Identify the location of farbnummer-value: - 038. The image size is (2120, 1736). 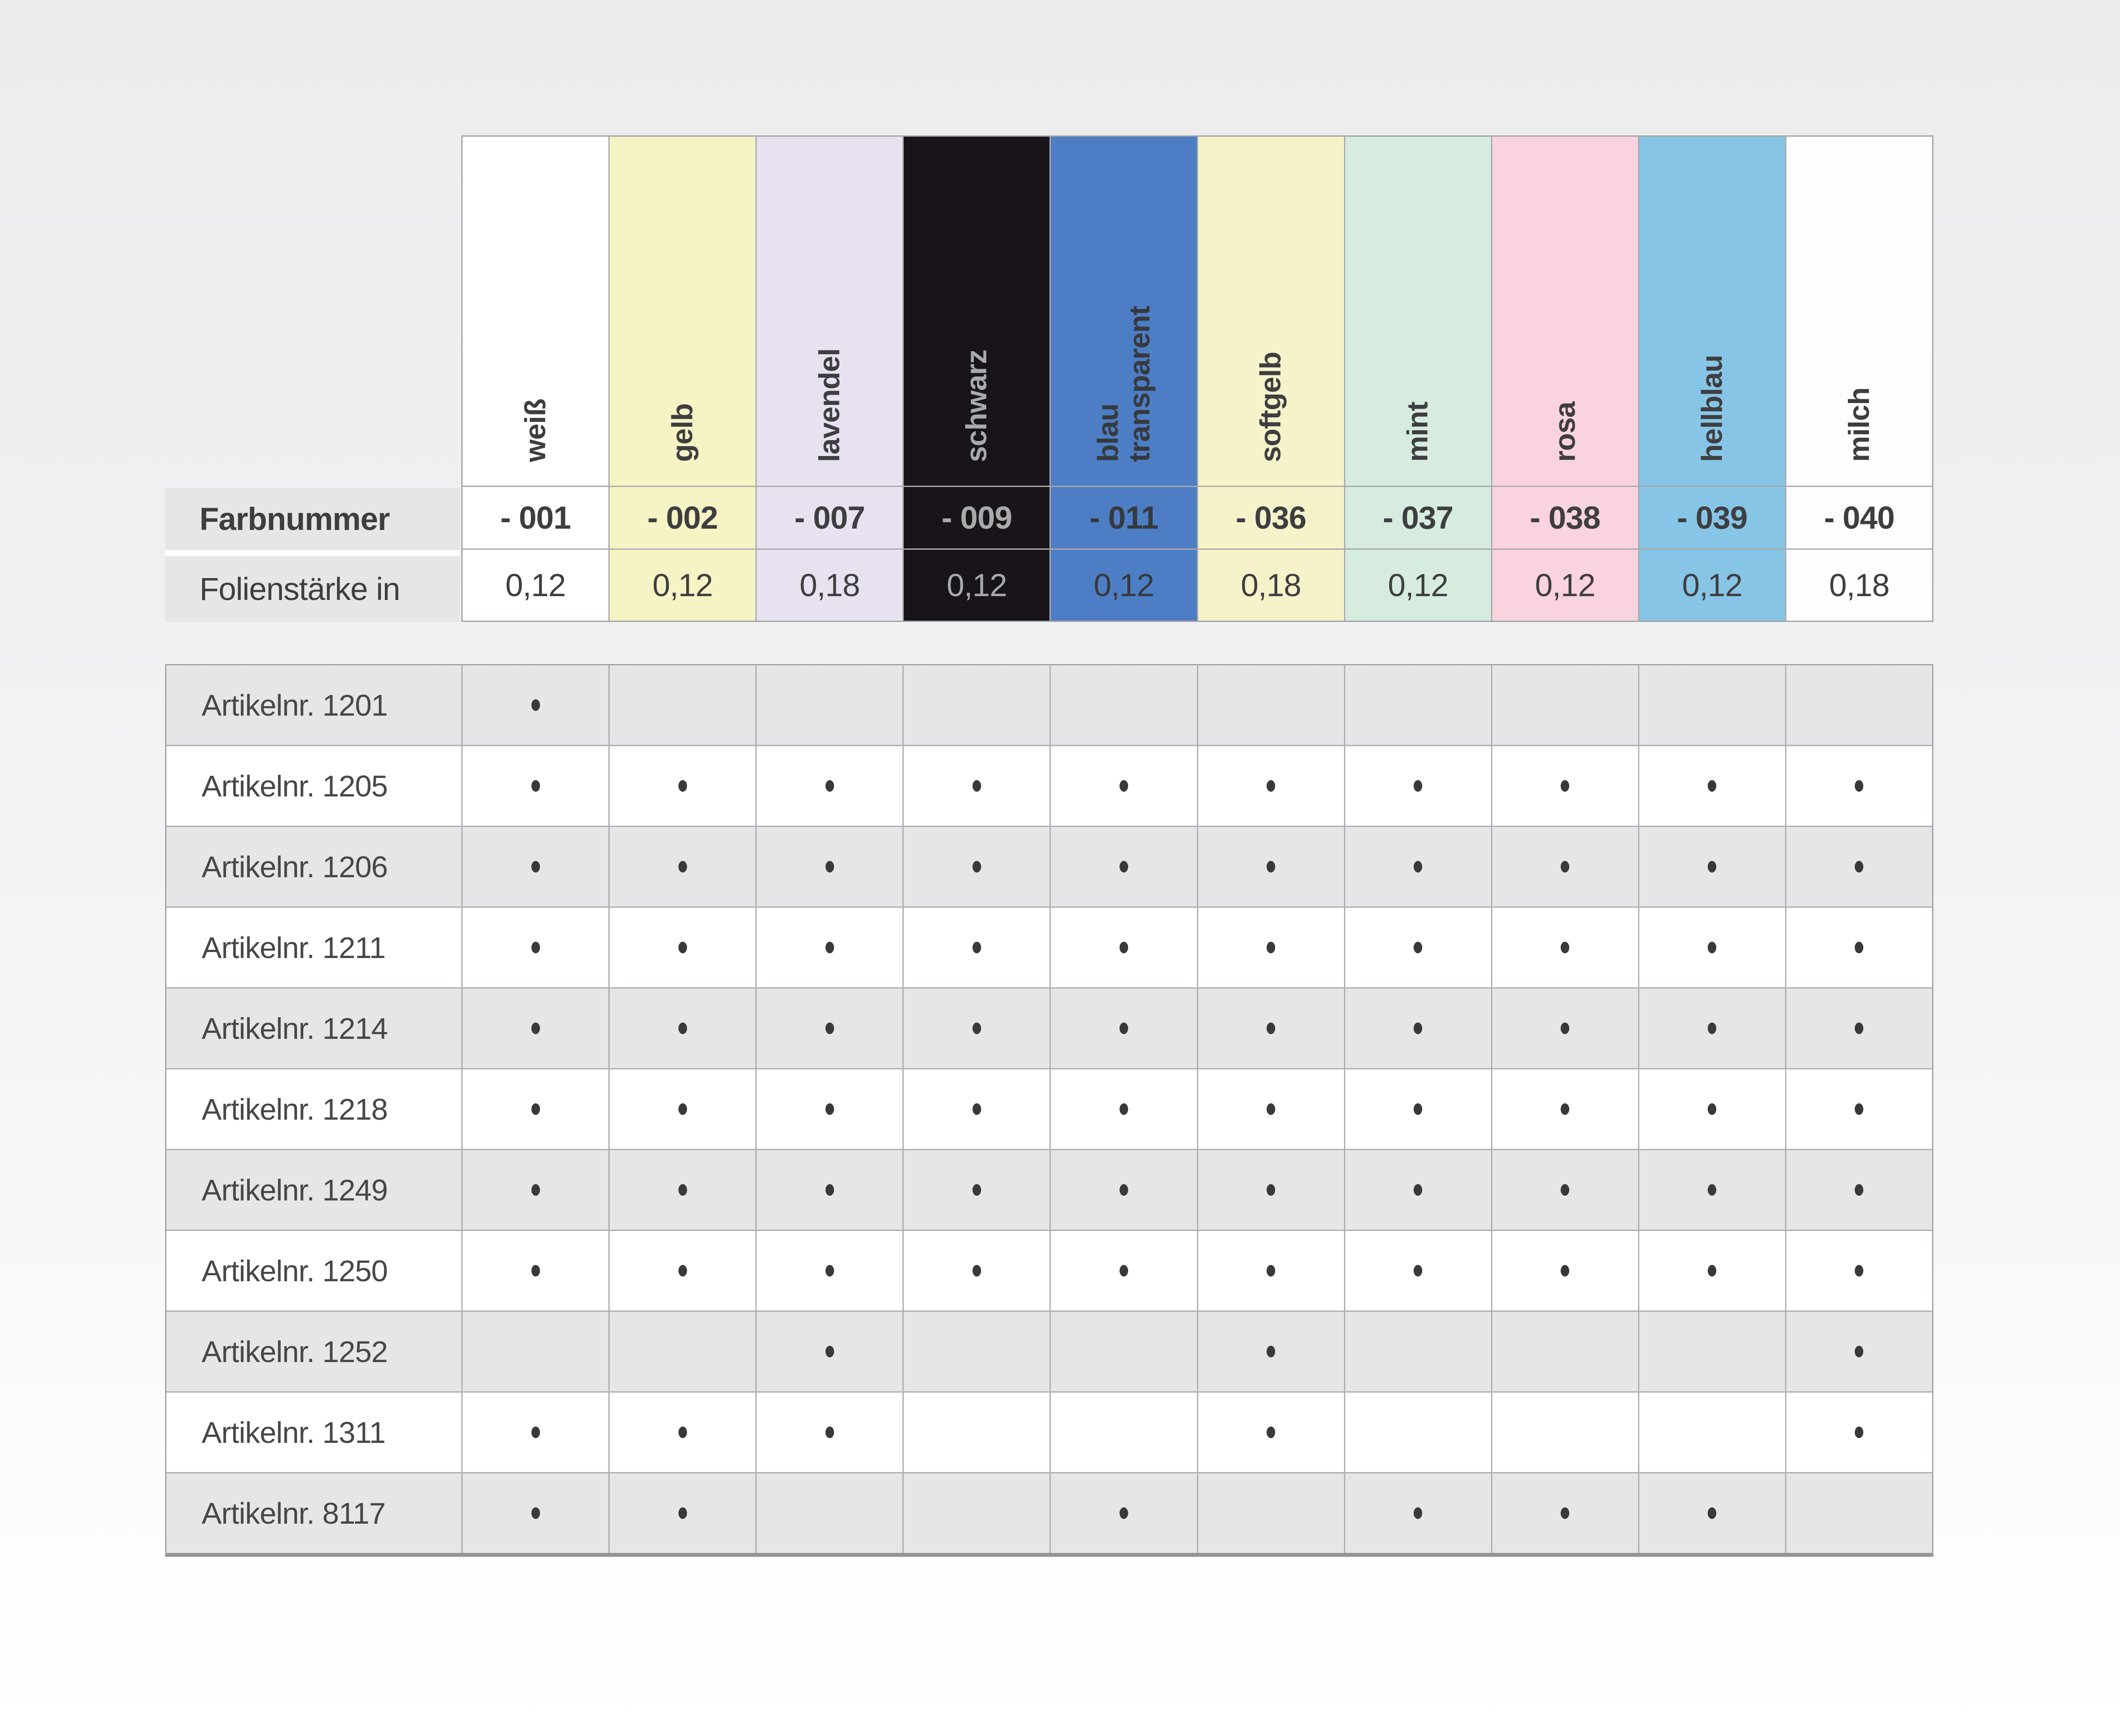
(1565, 517).